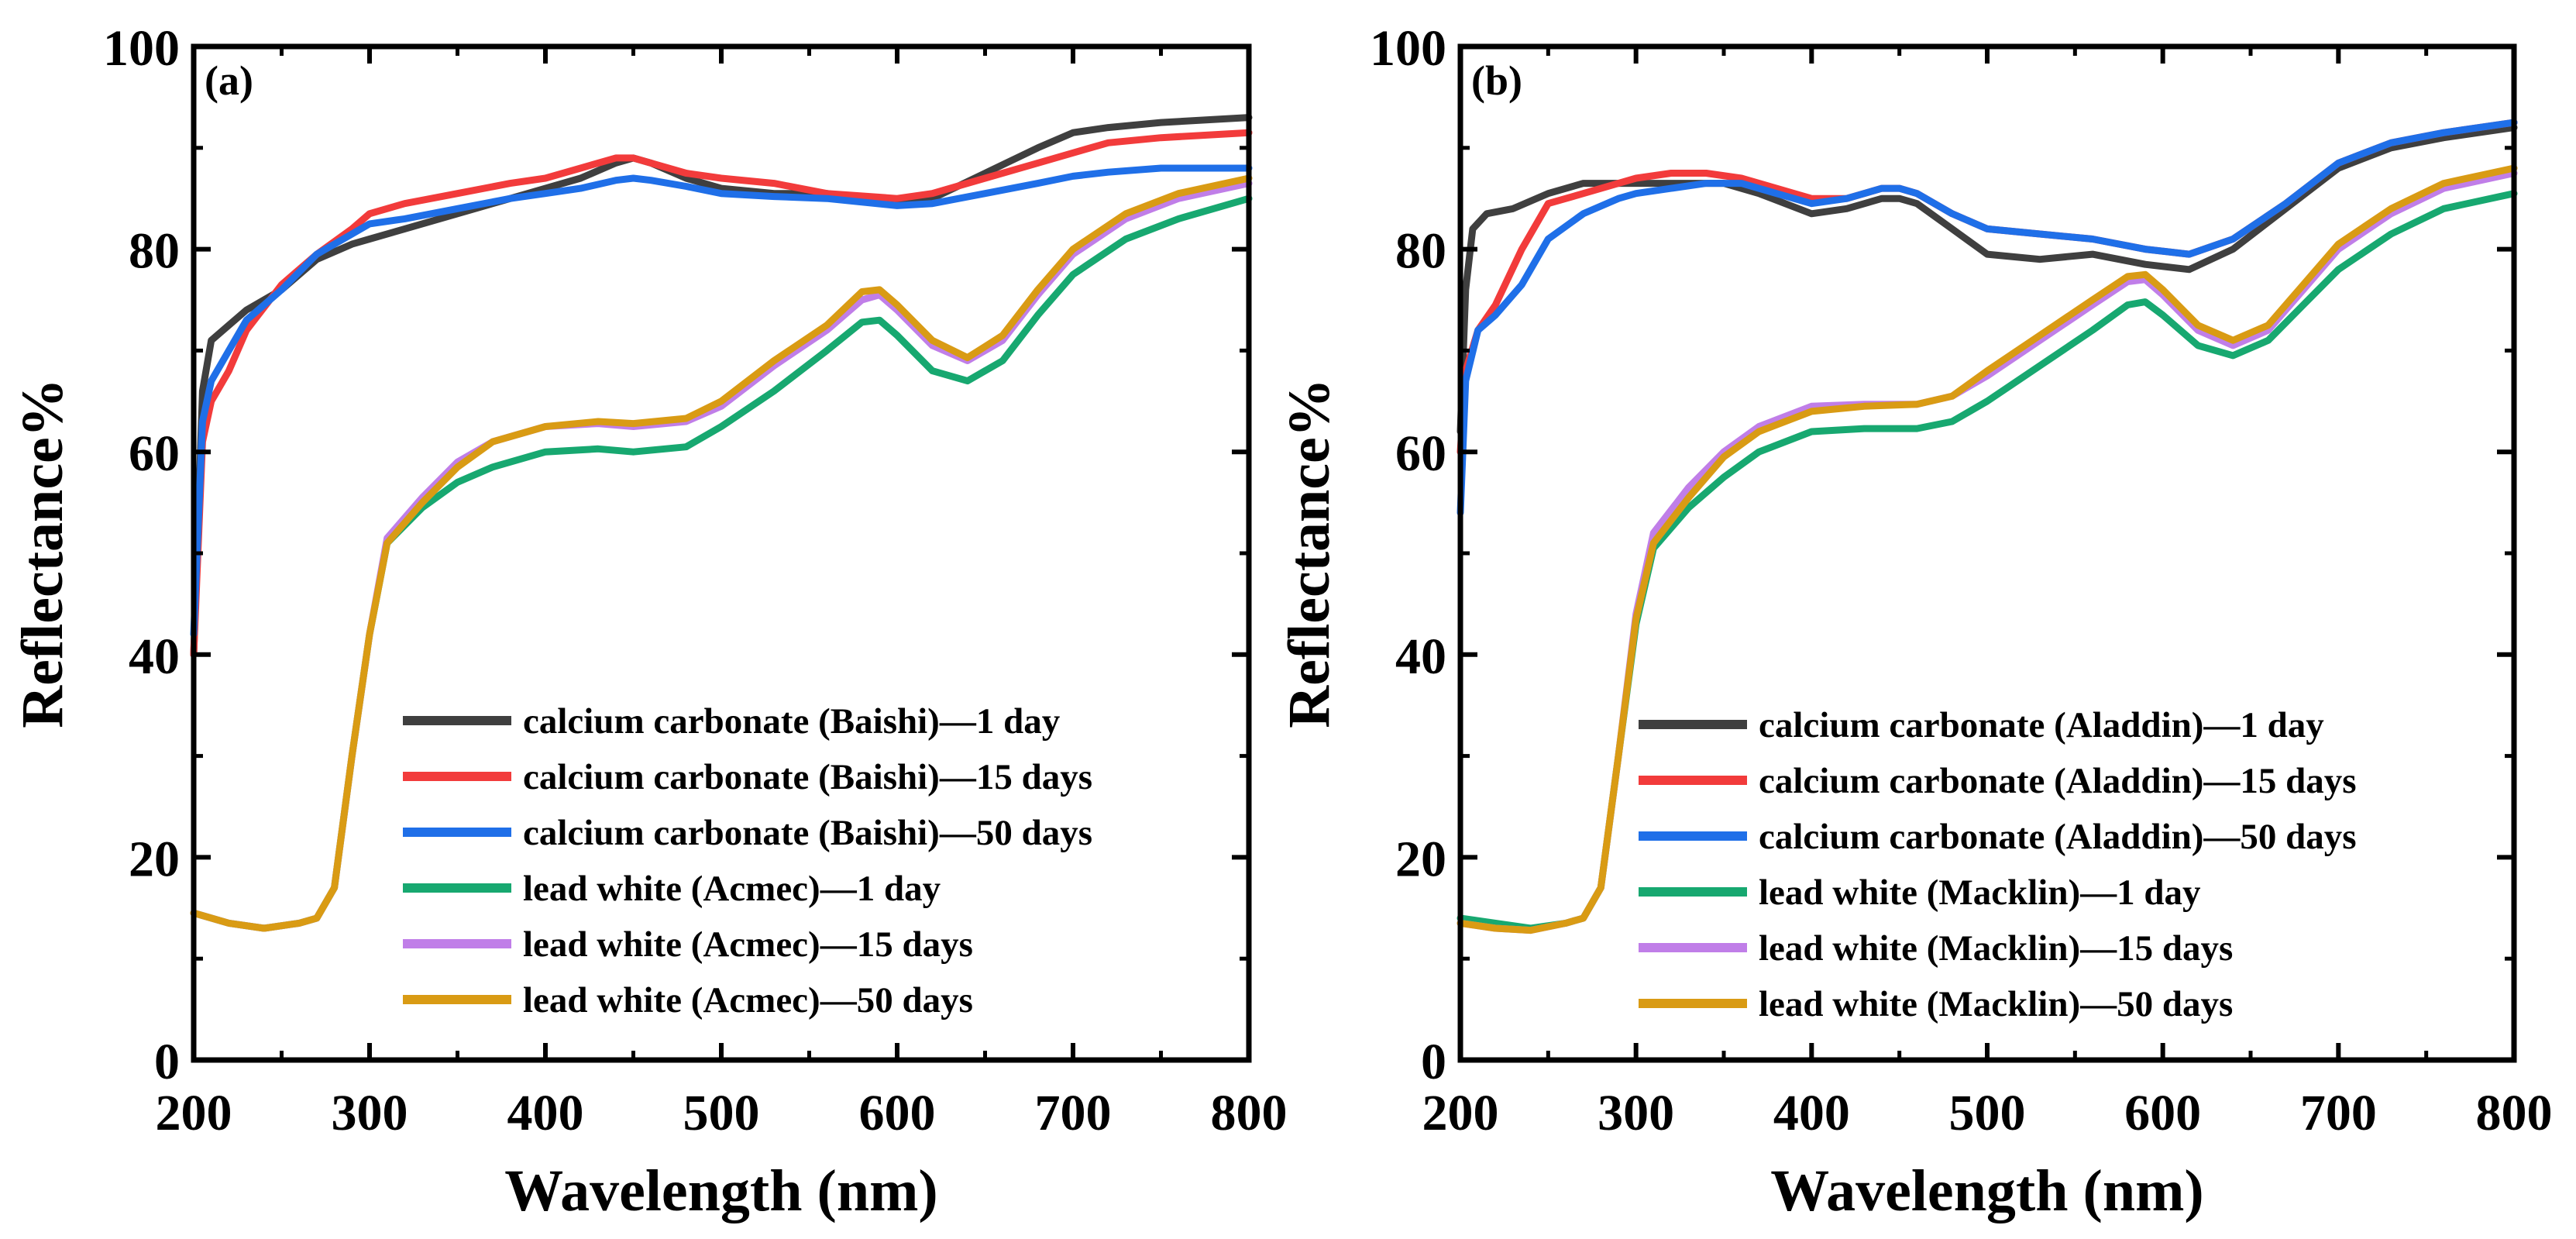  Describe the element at coordinates (1996, 1004) in the screenshot. I see `legend-label: lead white (Macklin)—50 days` at that location.